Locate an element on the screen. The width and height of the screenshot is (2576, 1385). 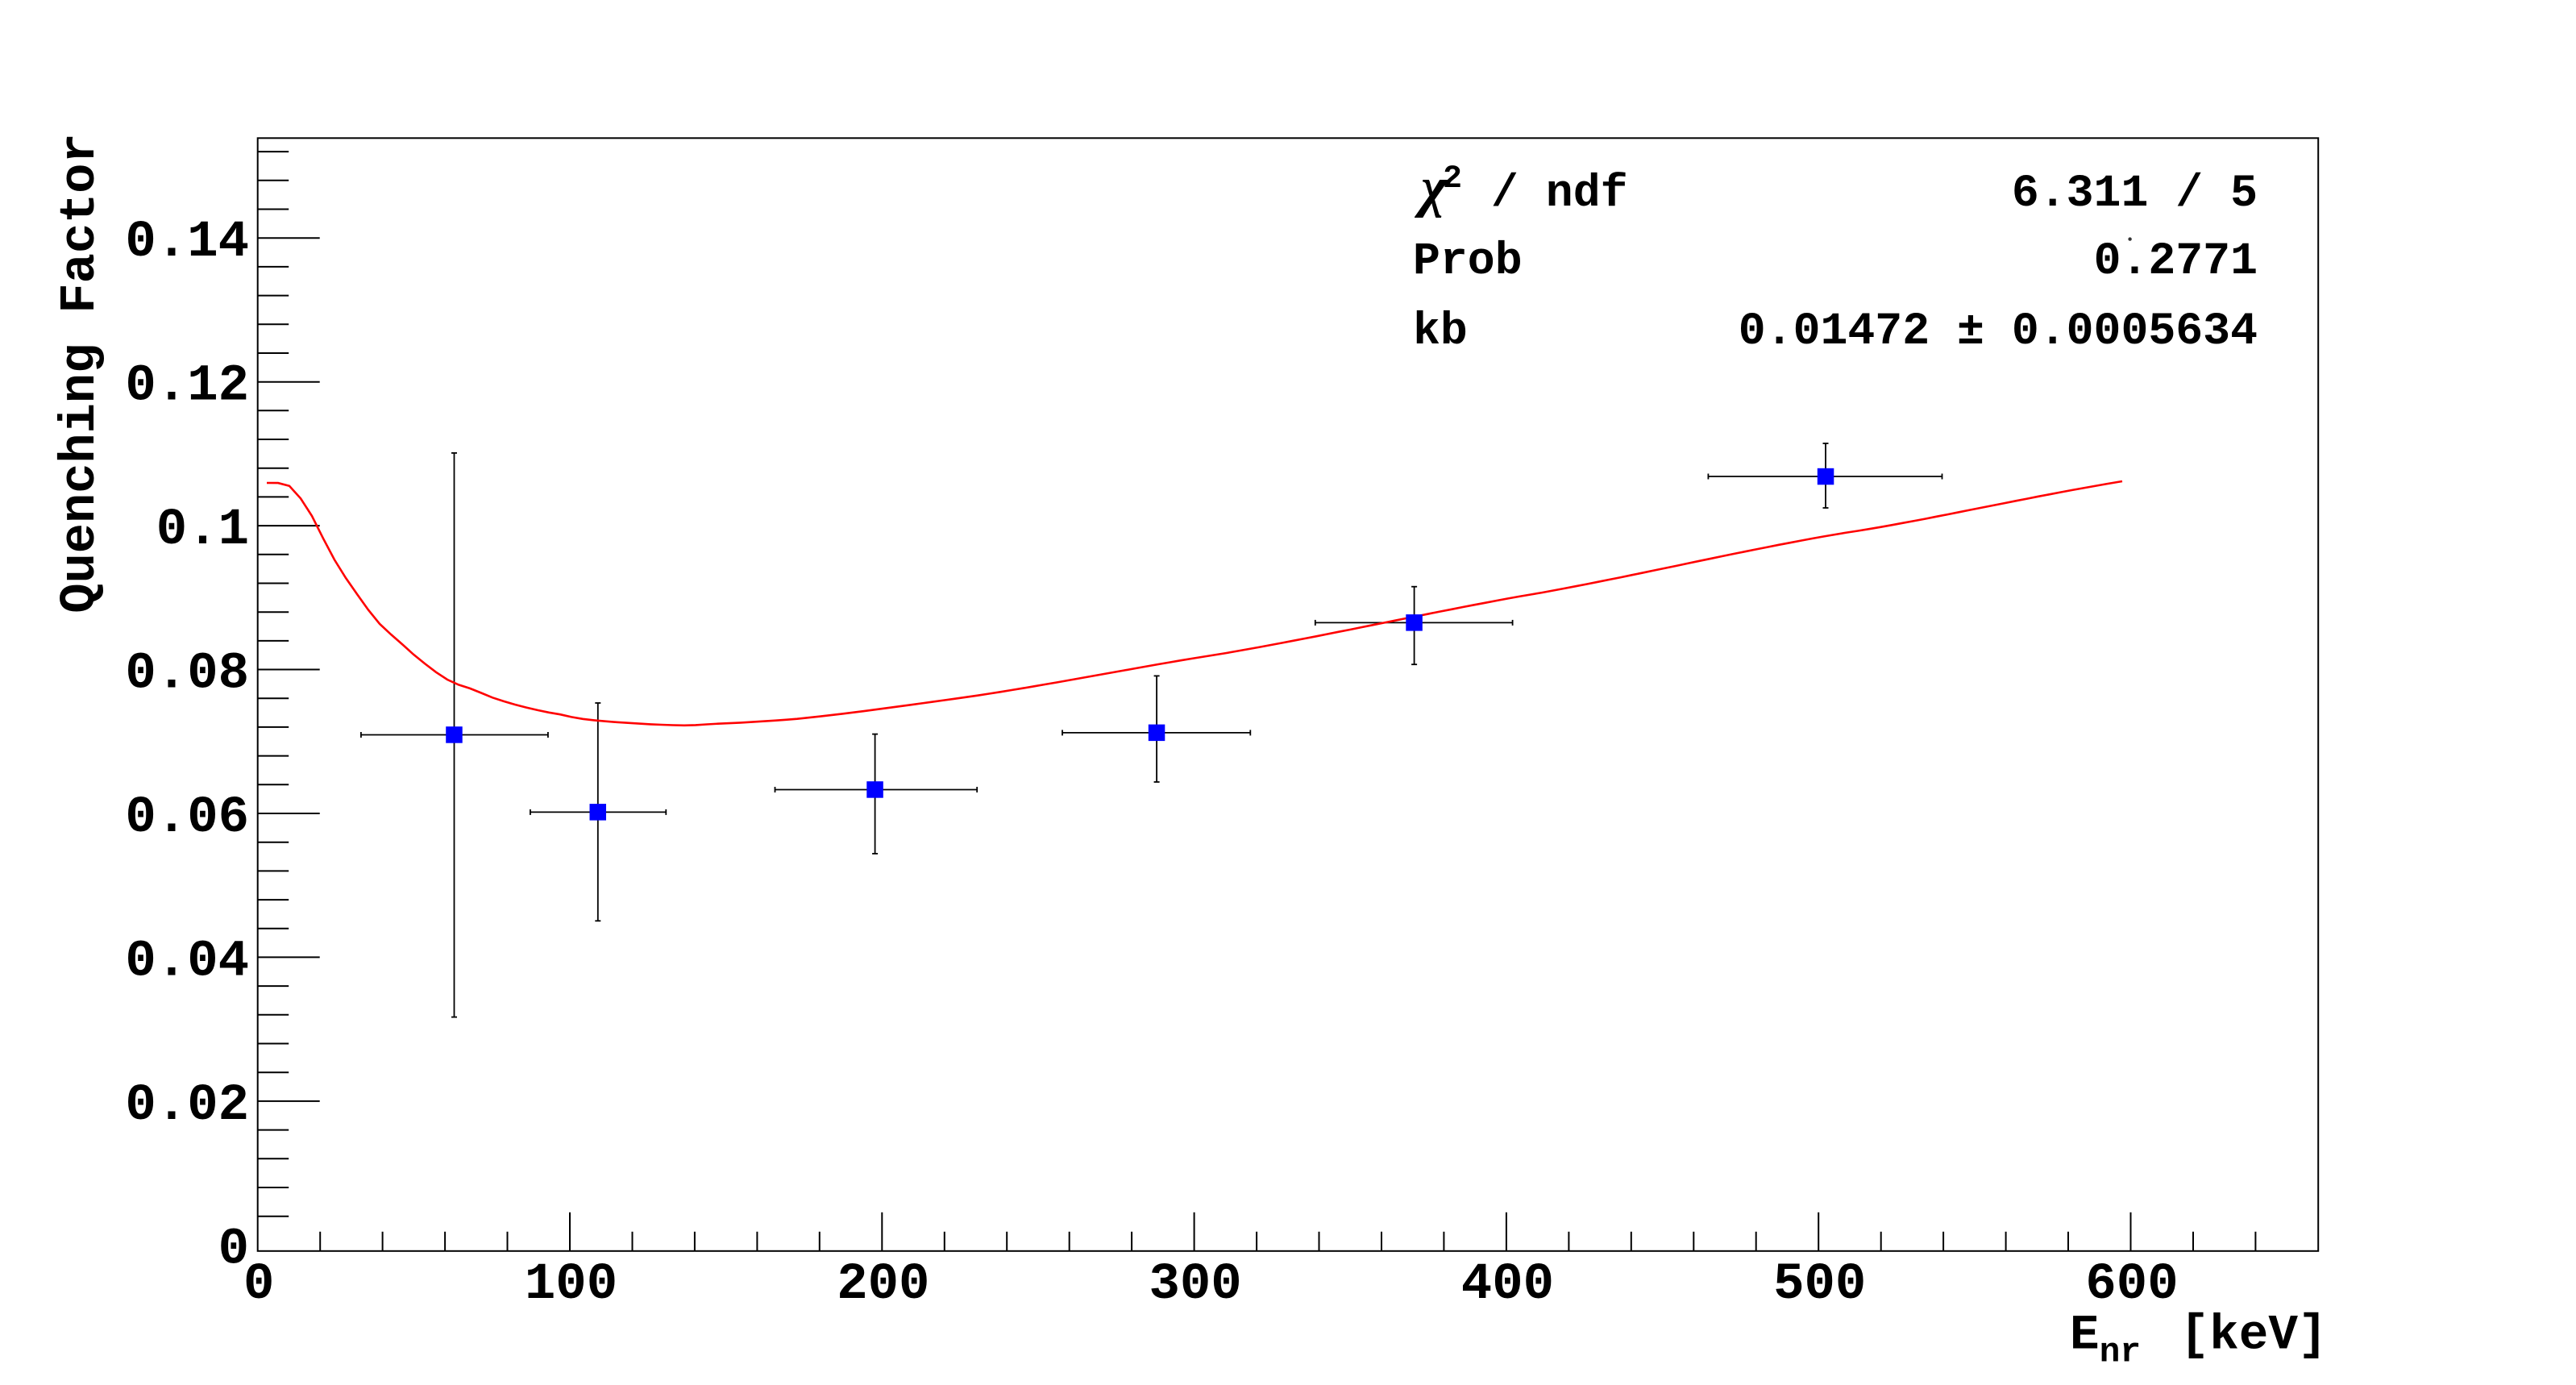
svg-text: 0.04 is located at coordinates (187, 962).